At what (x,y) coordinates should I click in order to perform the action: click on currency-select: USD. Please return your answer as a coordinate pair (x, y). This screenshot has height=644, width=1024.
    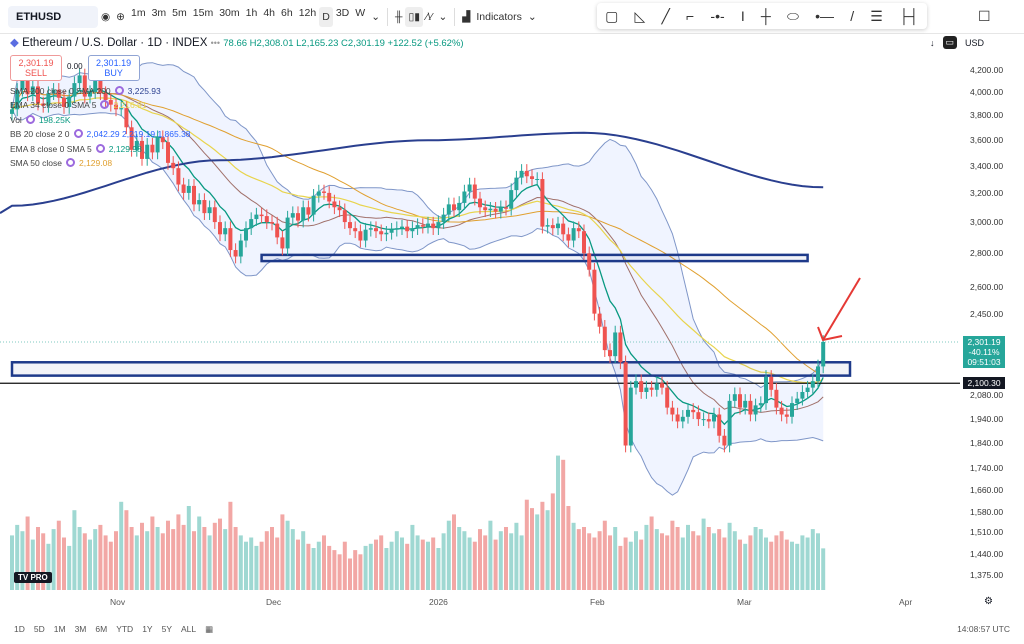
    Looking at the image, I should click on (975, 42).